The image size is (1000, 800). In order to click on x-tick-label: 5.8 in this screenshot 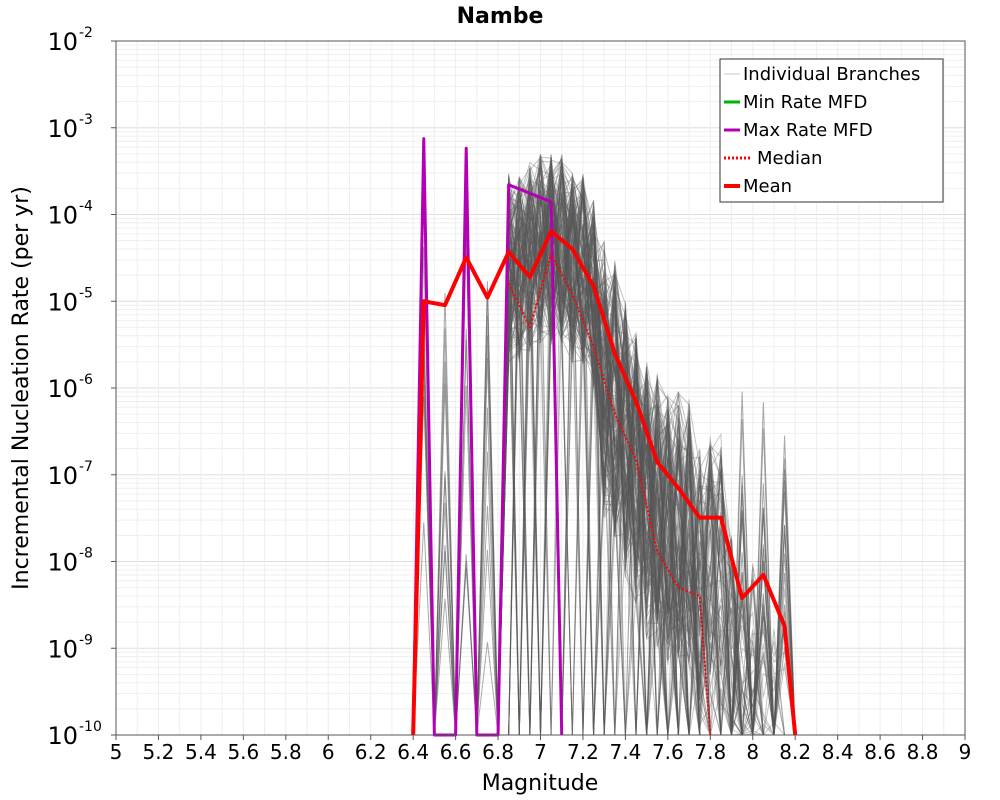, I will do `click(286, 752)`.